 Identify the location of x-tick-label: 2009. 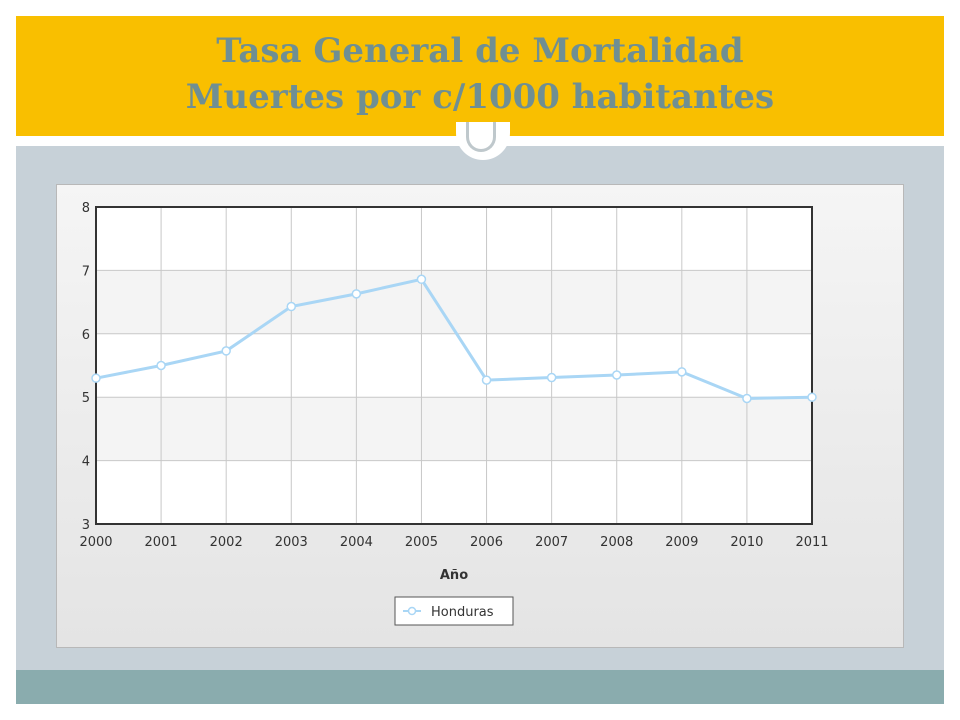
(681, 542).